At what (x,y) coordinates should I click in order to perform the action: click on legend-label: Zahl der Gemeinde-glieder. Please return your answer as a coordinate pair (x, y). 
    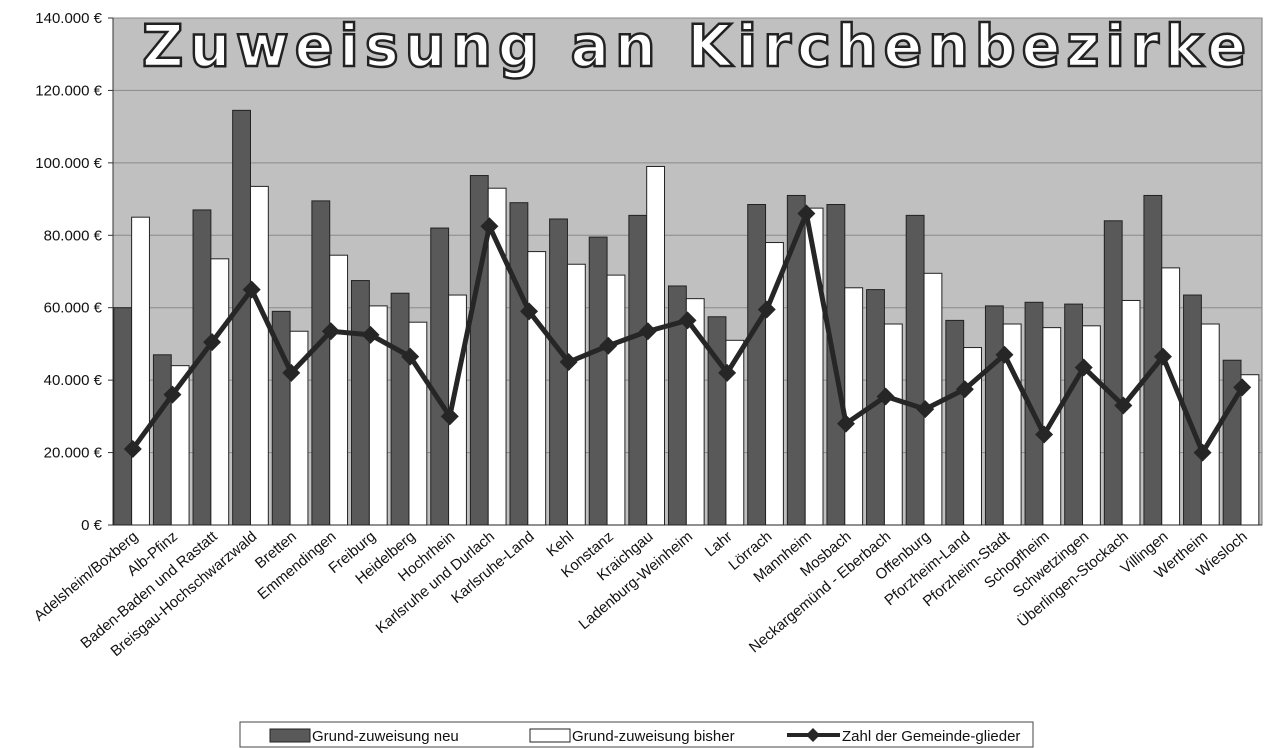
    Looking at the image, I should click on (931, 736).